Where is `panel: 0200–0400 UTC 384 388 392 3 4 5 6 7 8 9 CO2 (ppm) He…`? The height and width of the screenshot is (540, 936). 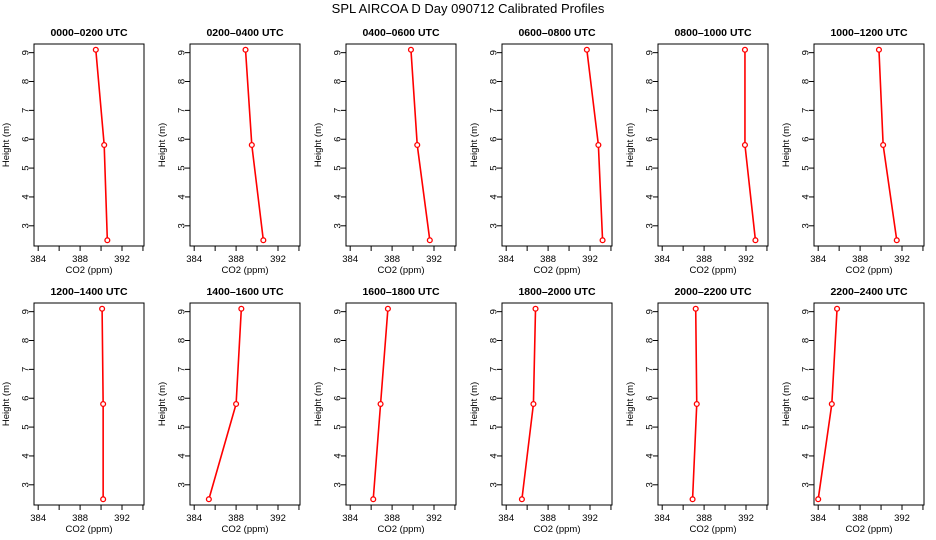
panel: 0200–0400 UTC 384 388 392 3 4 5 6 7 8 9 CO2 (ppm) He… is located at coordinates (229, 151).